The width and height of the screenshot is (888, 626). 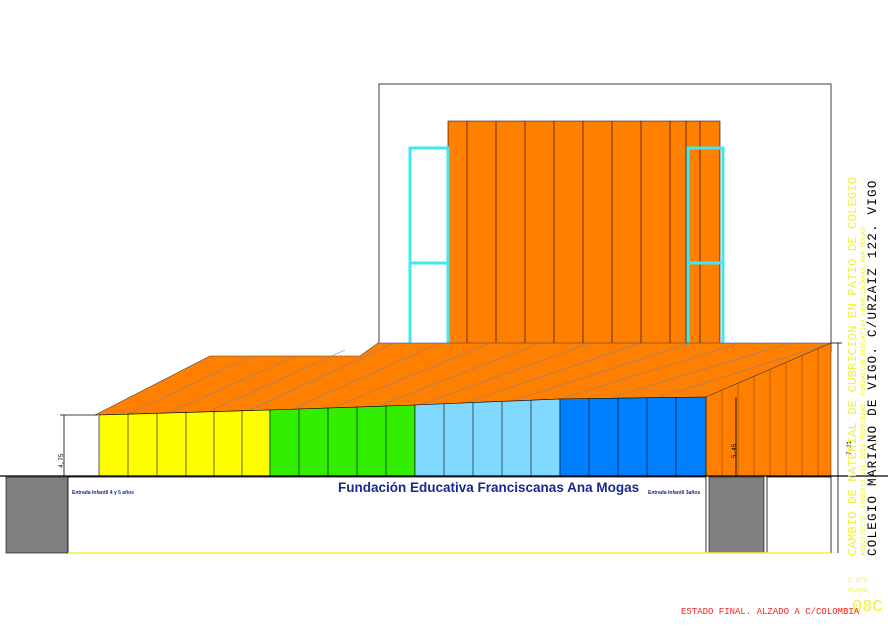 What do you see at coordinates (799, 515) in the screenshot?
I see `gate-opening` at bounding box center [799, 515].